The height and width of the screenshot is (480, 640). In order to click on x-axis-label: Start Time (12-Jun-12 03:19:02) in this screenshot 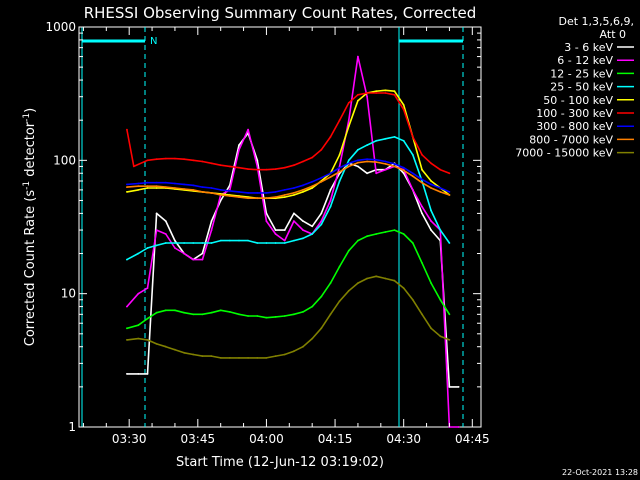, I will do `click(280, 462)`.